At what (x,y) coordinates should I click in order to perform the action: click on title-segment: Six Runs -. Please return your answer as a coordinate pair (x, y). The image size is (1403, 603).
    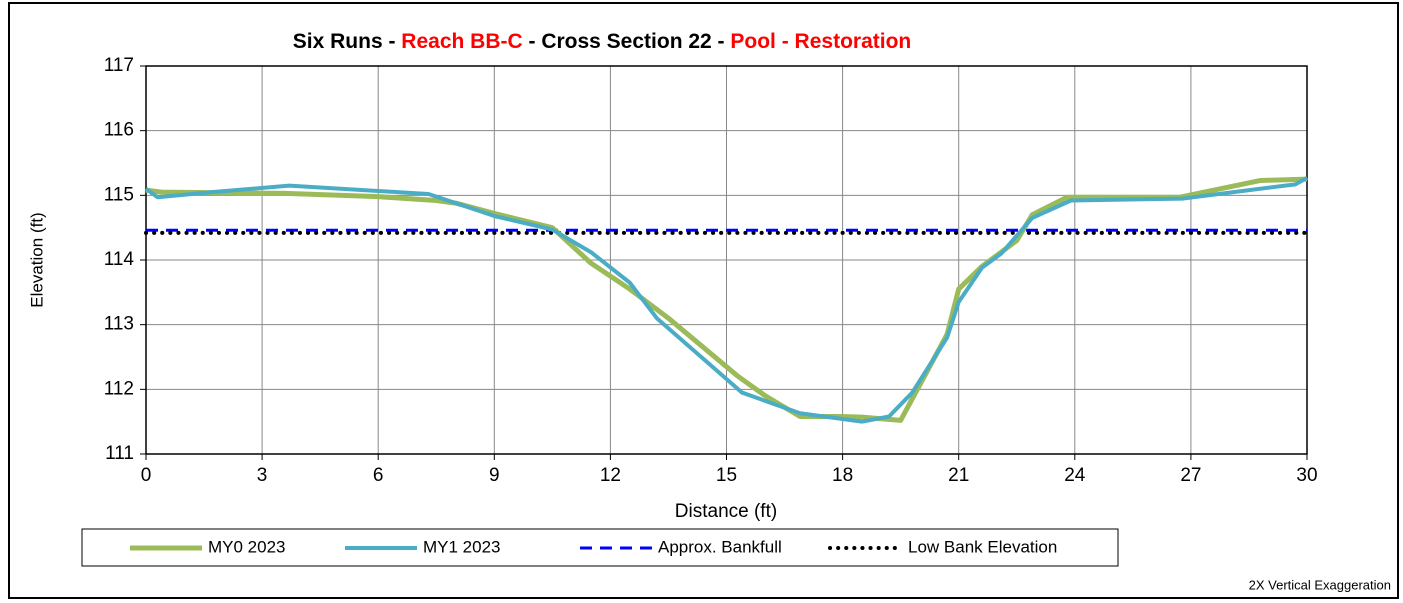
    Looking at the image, I should click on (347, 41).